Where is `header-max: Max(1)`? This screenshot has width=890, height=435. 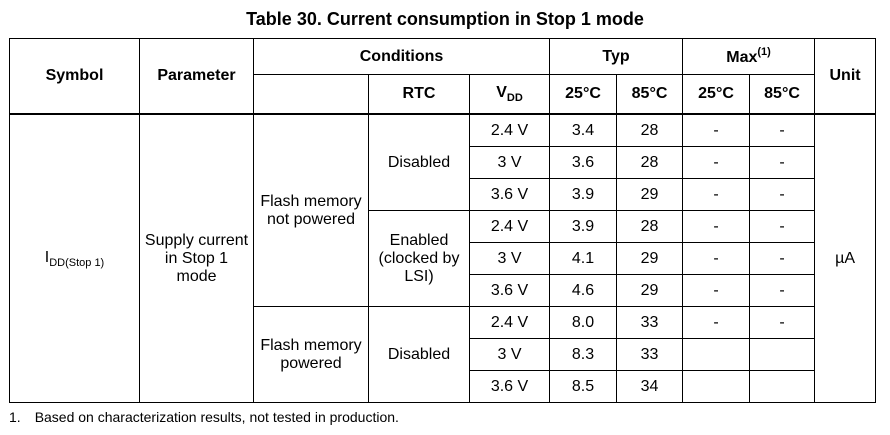 header-max: Max(1) is located at coordinates (749, 56).